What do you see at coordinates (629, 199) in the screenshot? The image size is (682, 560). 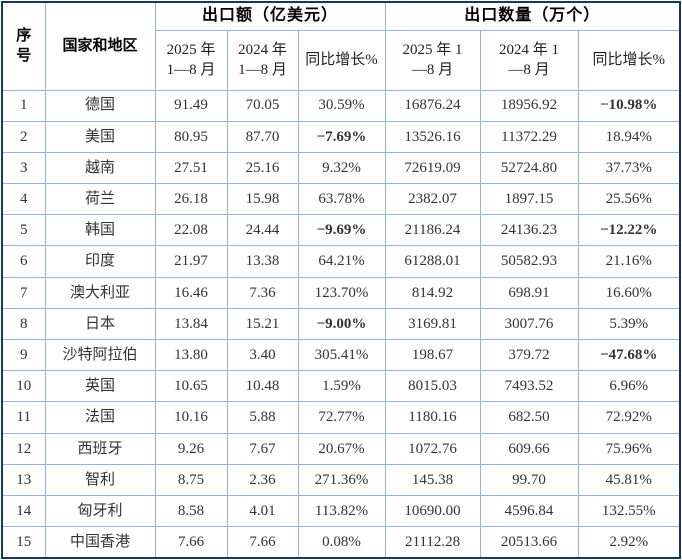 I see `qty-growth-cell: 25.56%` at bounding box center [629, 199].